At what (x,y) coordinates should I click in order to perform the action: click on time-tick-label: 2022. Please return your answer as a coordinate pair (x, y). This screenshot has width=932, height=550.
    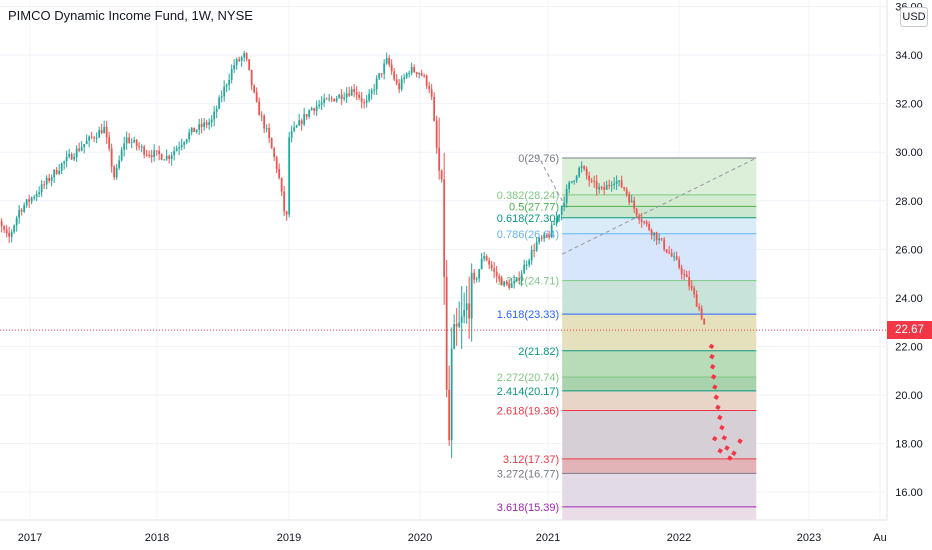
    Looking at the image, I should click on (679, 538).